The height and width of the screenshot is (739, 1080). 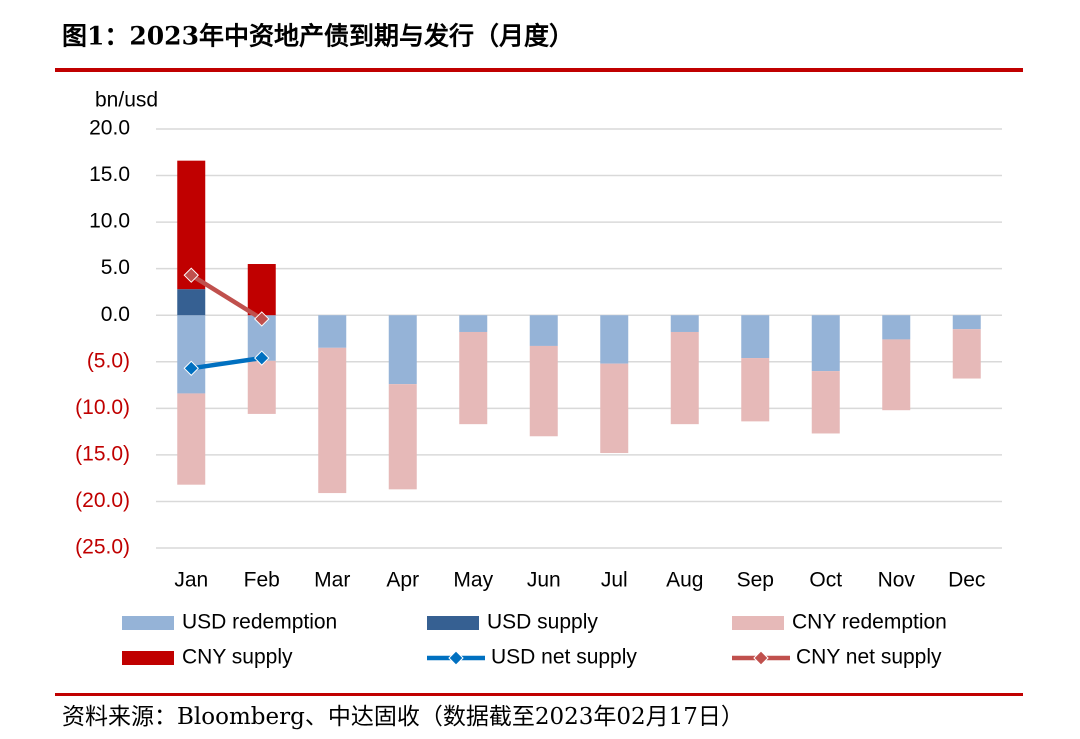 I want to click on y-tick-label: 5.0, so click(x=115, y=267).